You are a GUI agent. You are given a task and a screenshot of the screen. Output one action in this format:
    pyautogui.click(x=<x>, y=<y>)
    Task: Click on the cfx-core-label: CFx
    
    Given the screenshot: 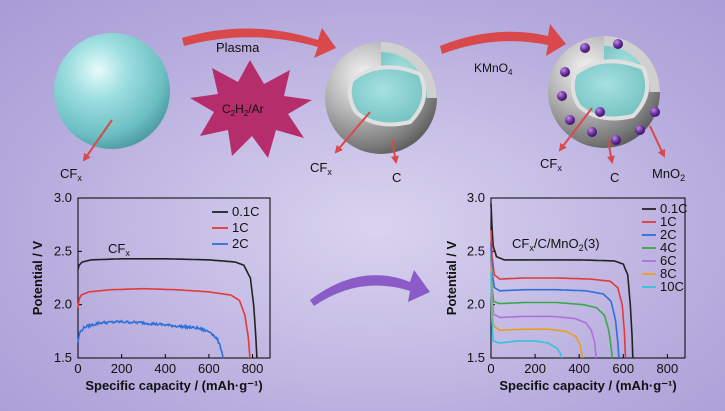 What is the action you would take?
    pyautogui.click(x=71, y=174)
    